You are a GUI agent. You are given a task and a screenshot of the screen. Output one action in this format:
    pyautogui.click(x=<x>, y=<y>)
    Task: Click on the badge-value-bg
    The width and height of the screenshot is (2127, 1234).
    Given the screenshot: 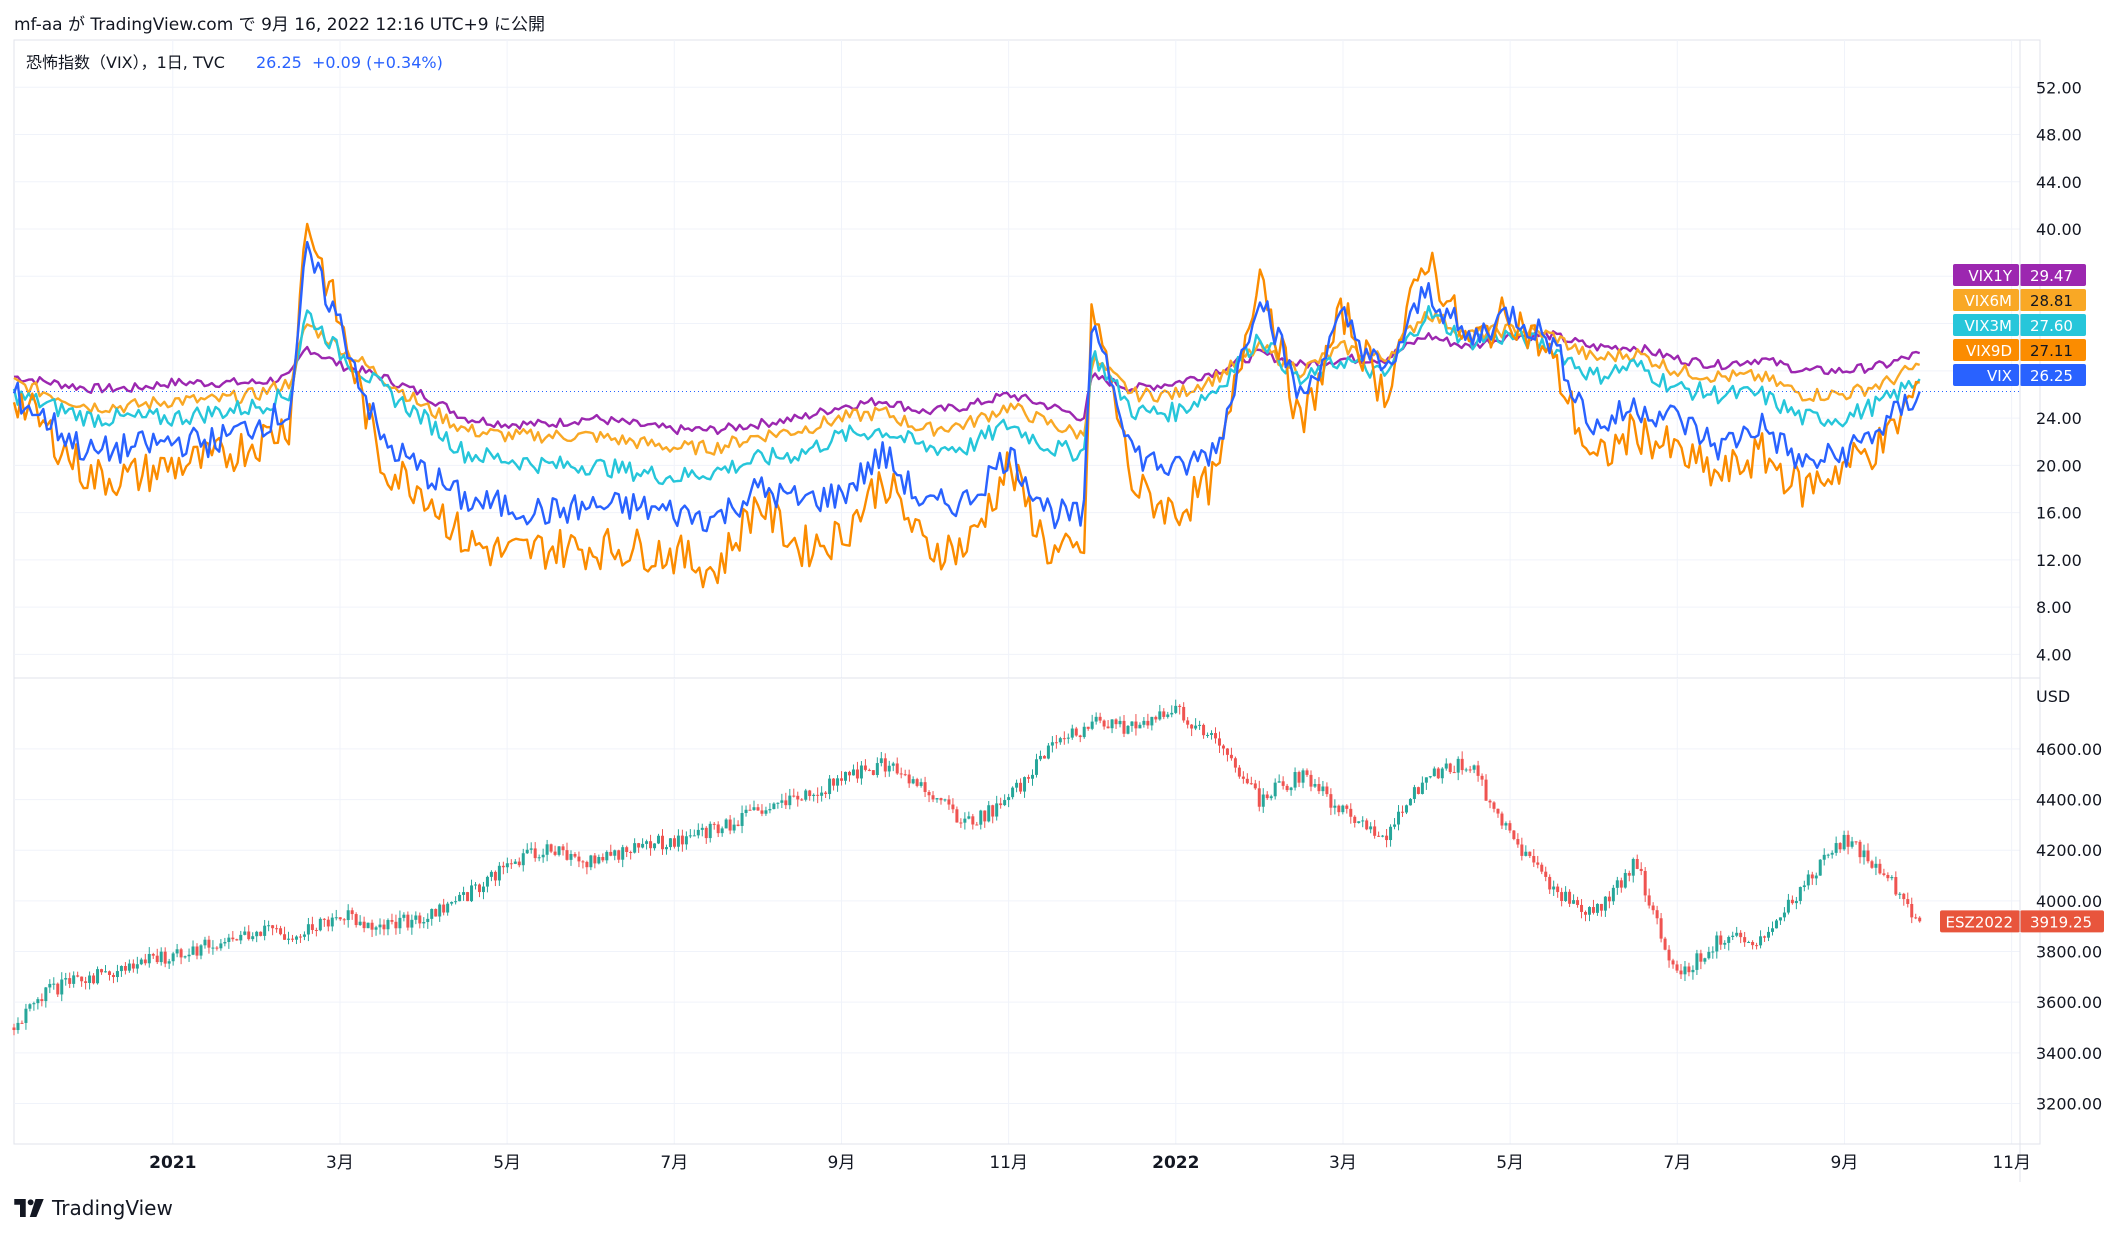 What is the action you would take?
    pyautogui.click(x=2053, y=275)
    